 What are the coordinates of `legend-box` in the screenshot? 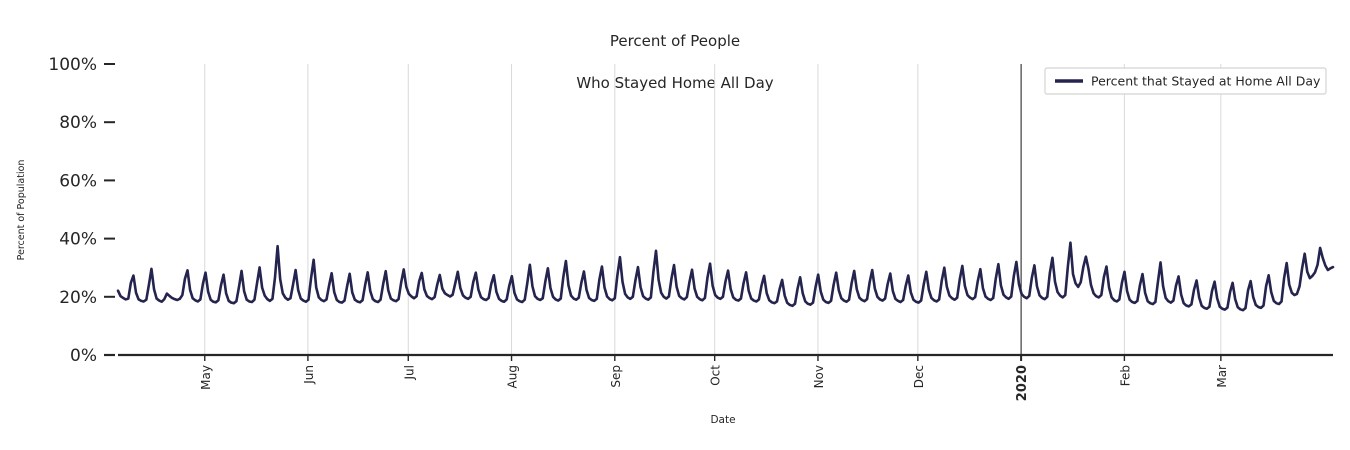 It's located at (1185, 81).